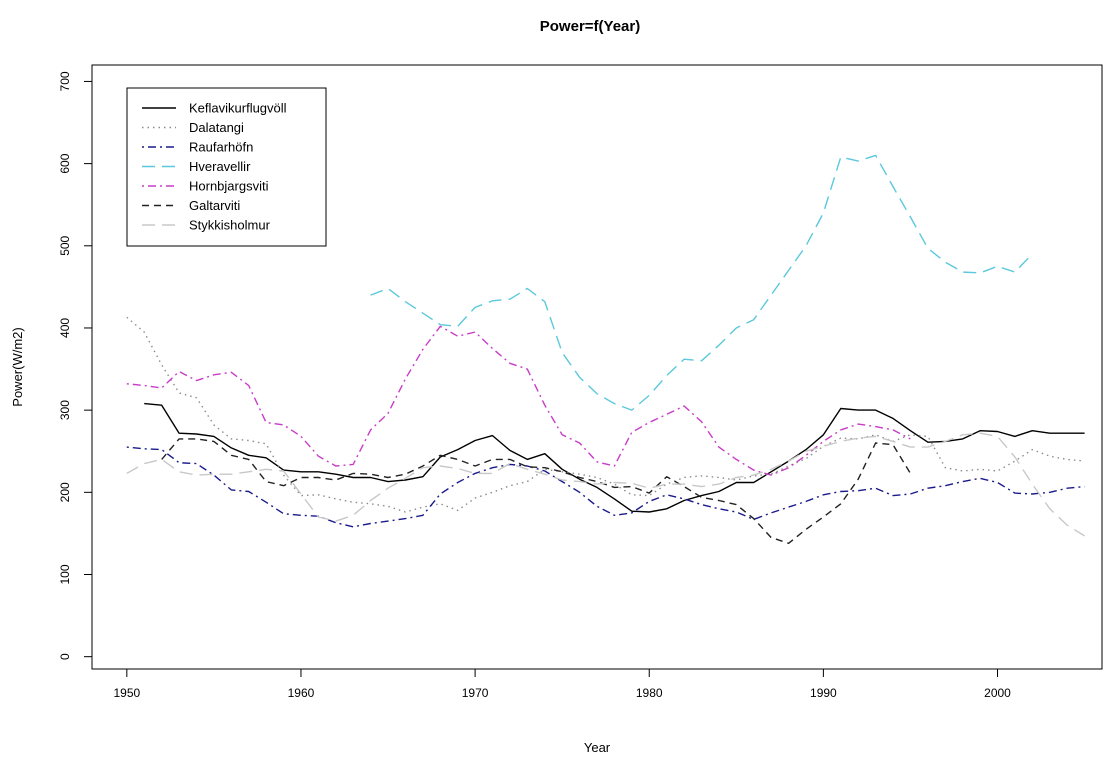 The width and height of the screenshot is (1103, 758). Describe the element at coordinates (301, 693) in the screenshot. I see `x-tick-label: 1960` at that location.